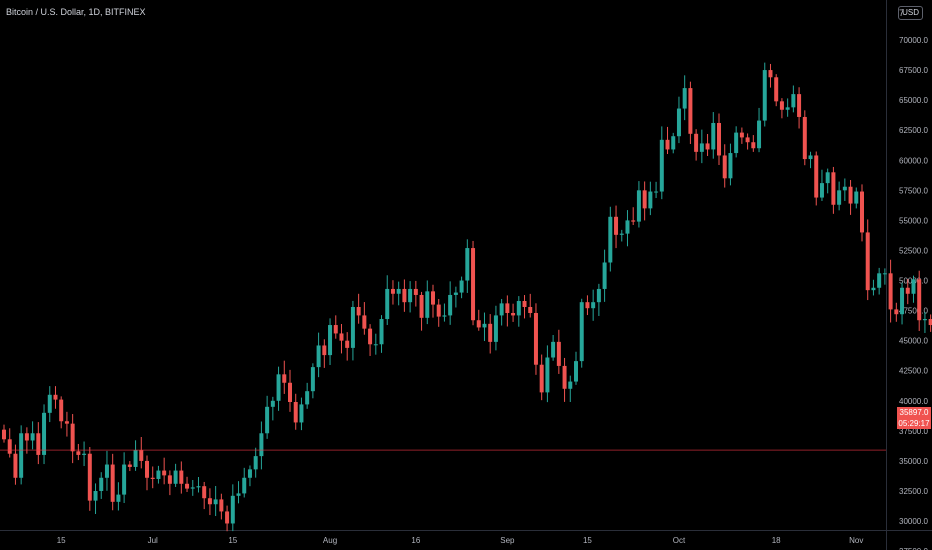 This screenshot has height=550, width=932. What do you see at coordinates (913, 250) in the screenshot?
I see `y-tick-label: 52500.0` at bounding box center [913, 250].